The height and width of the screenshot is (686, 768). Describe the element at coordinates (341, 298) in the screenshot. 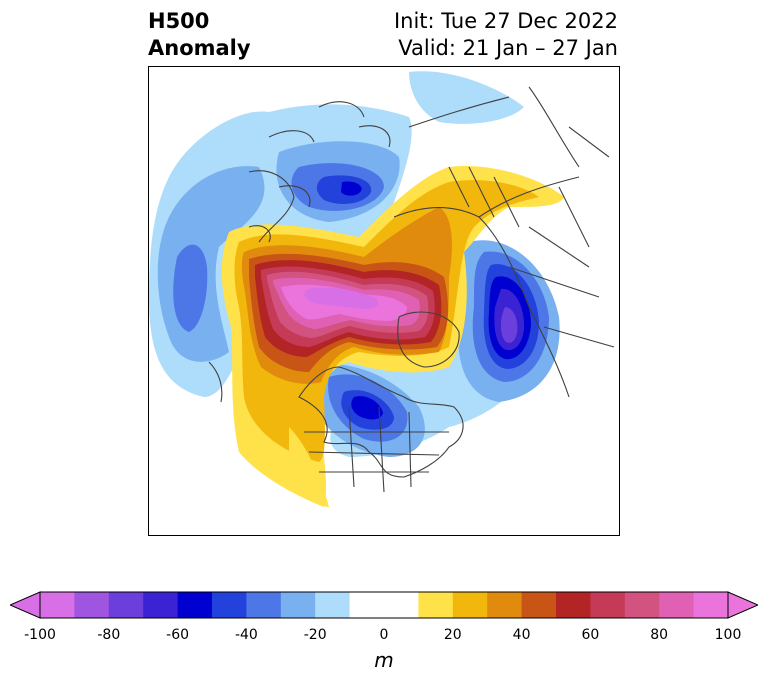

I see `orchid-core` at that location.